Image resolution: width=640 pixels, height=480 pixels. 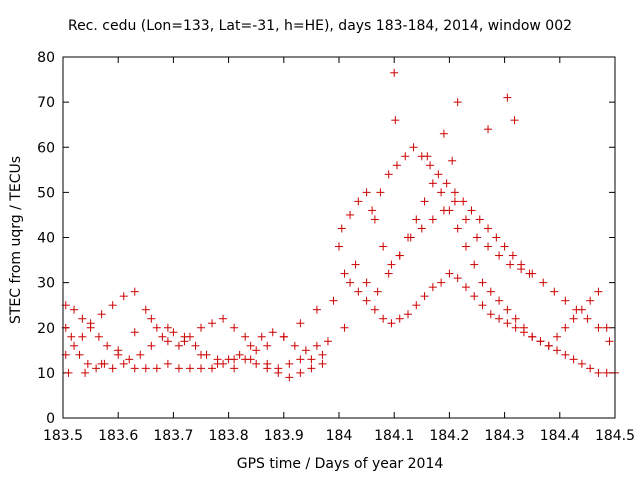 I want to click on y-tick-label: 40, so click(x=46, y=239).